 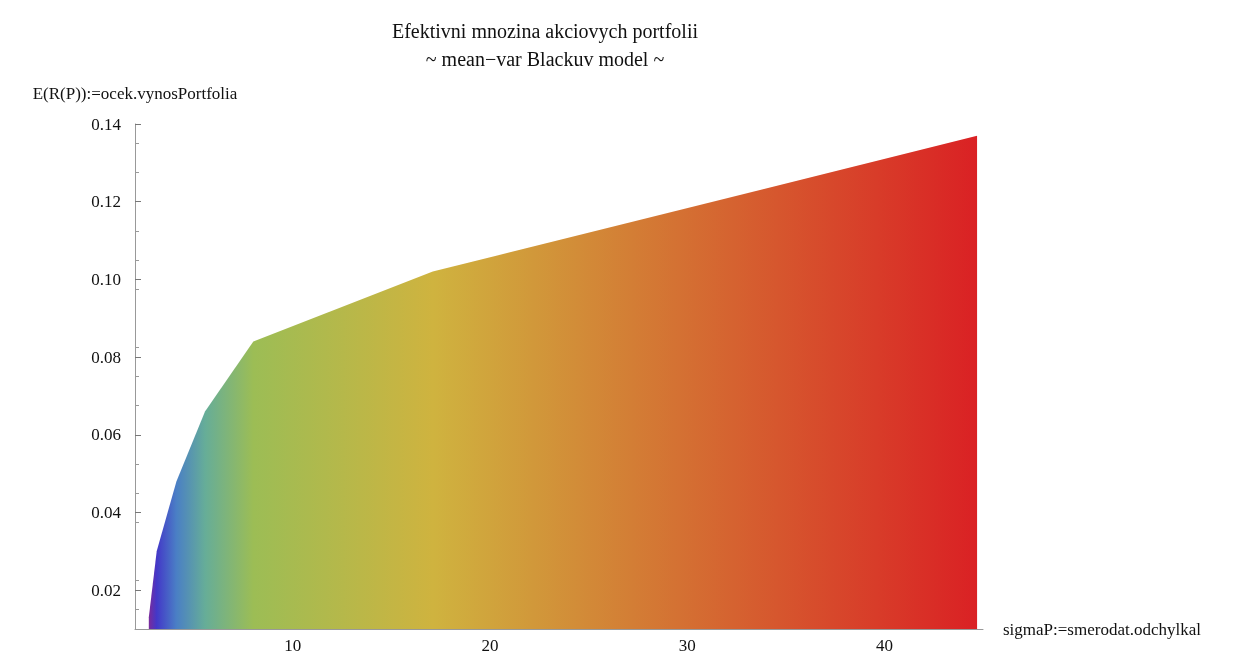 I want to click on x-tick-label: 40, so click(x=884, y=645).